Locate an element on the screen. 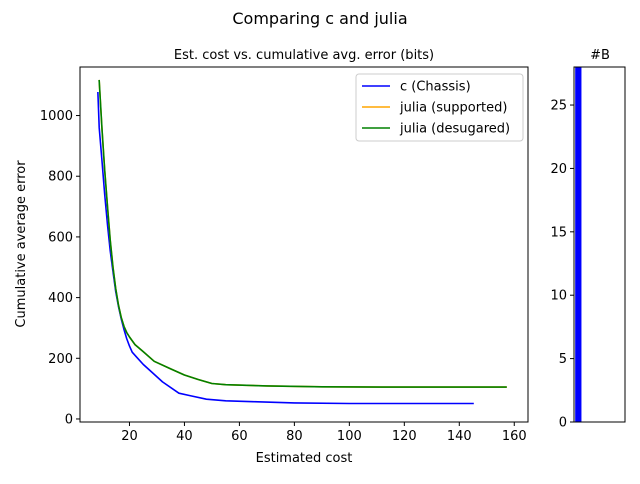 The image size is (640, 484). side-bars-group is located at coordinates (578, 244).